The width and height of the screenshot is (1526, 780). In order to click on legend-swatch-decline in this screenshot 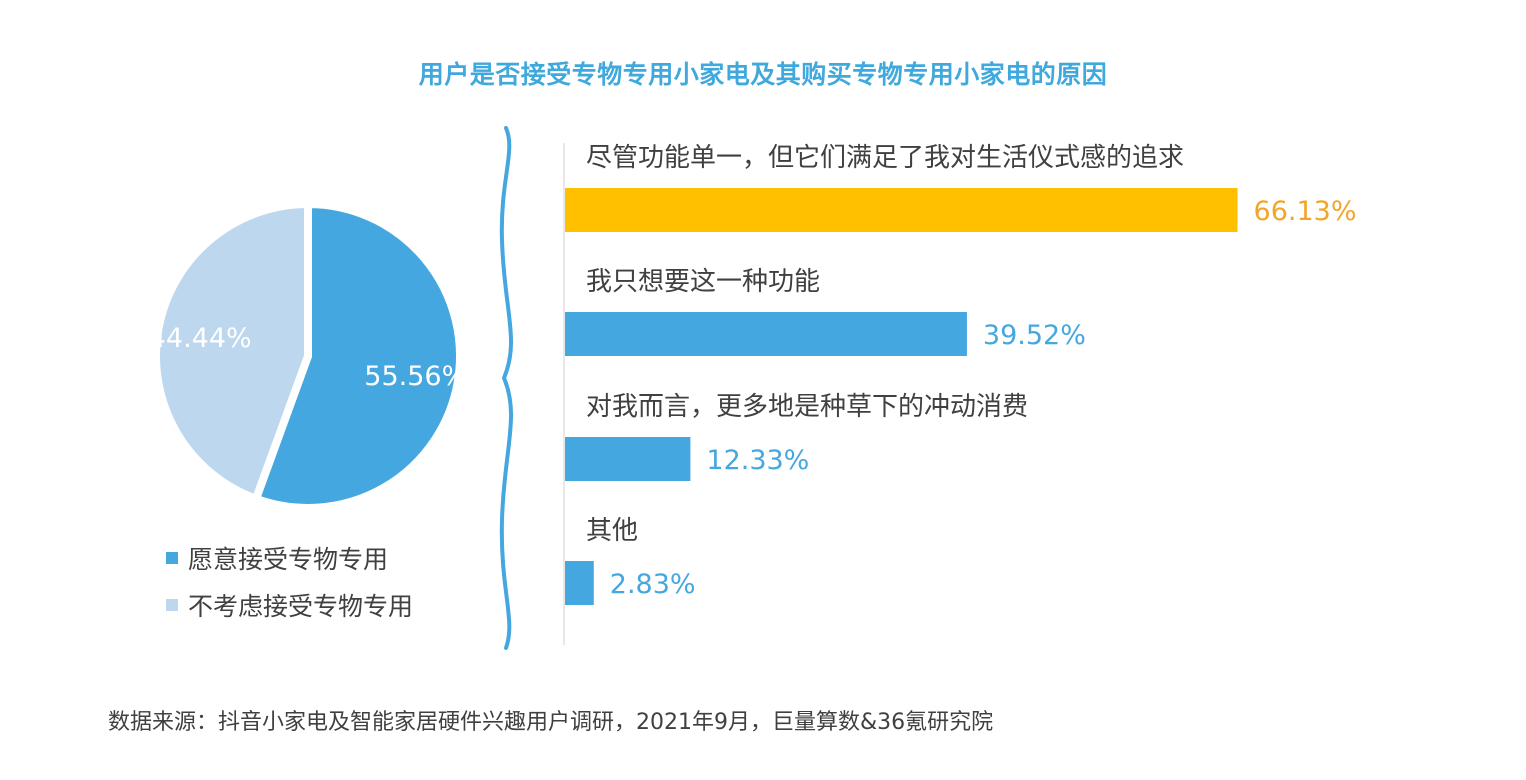, I will do `click(172, 605)`.